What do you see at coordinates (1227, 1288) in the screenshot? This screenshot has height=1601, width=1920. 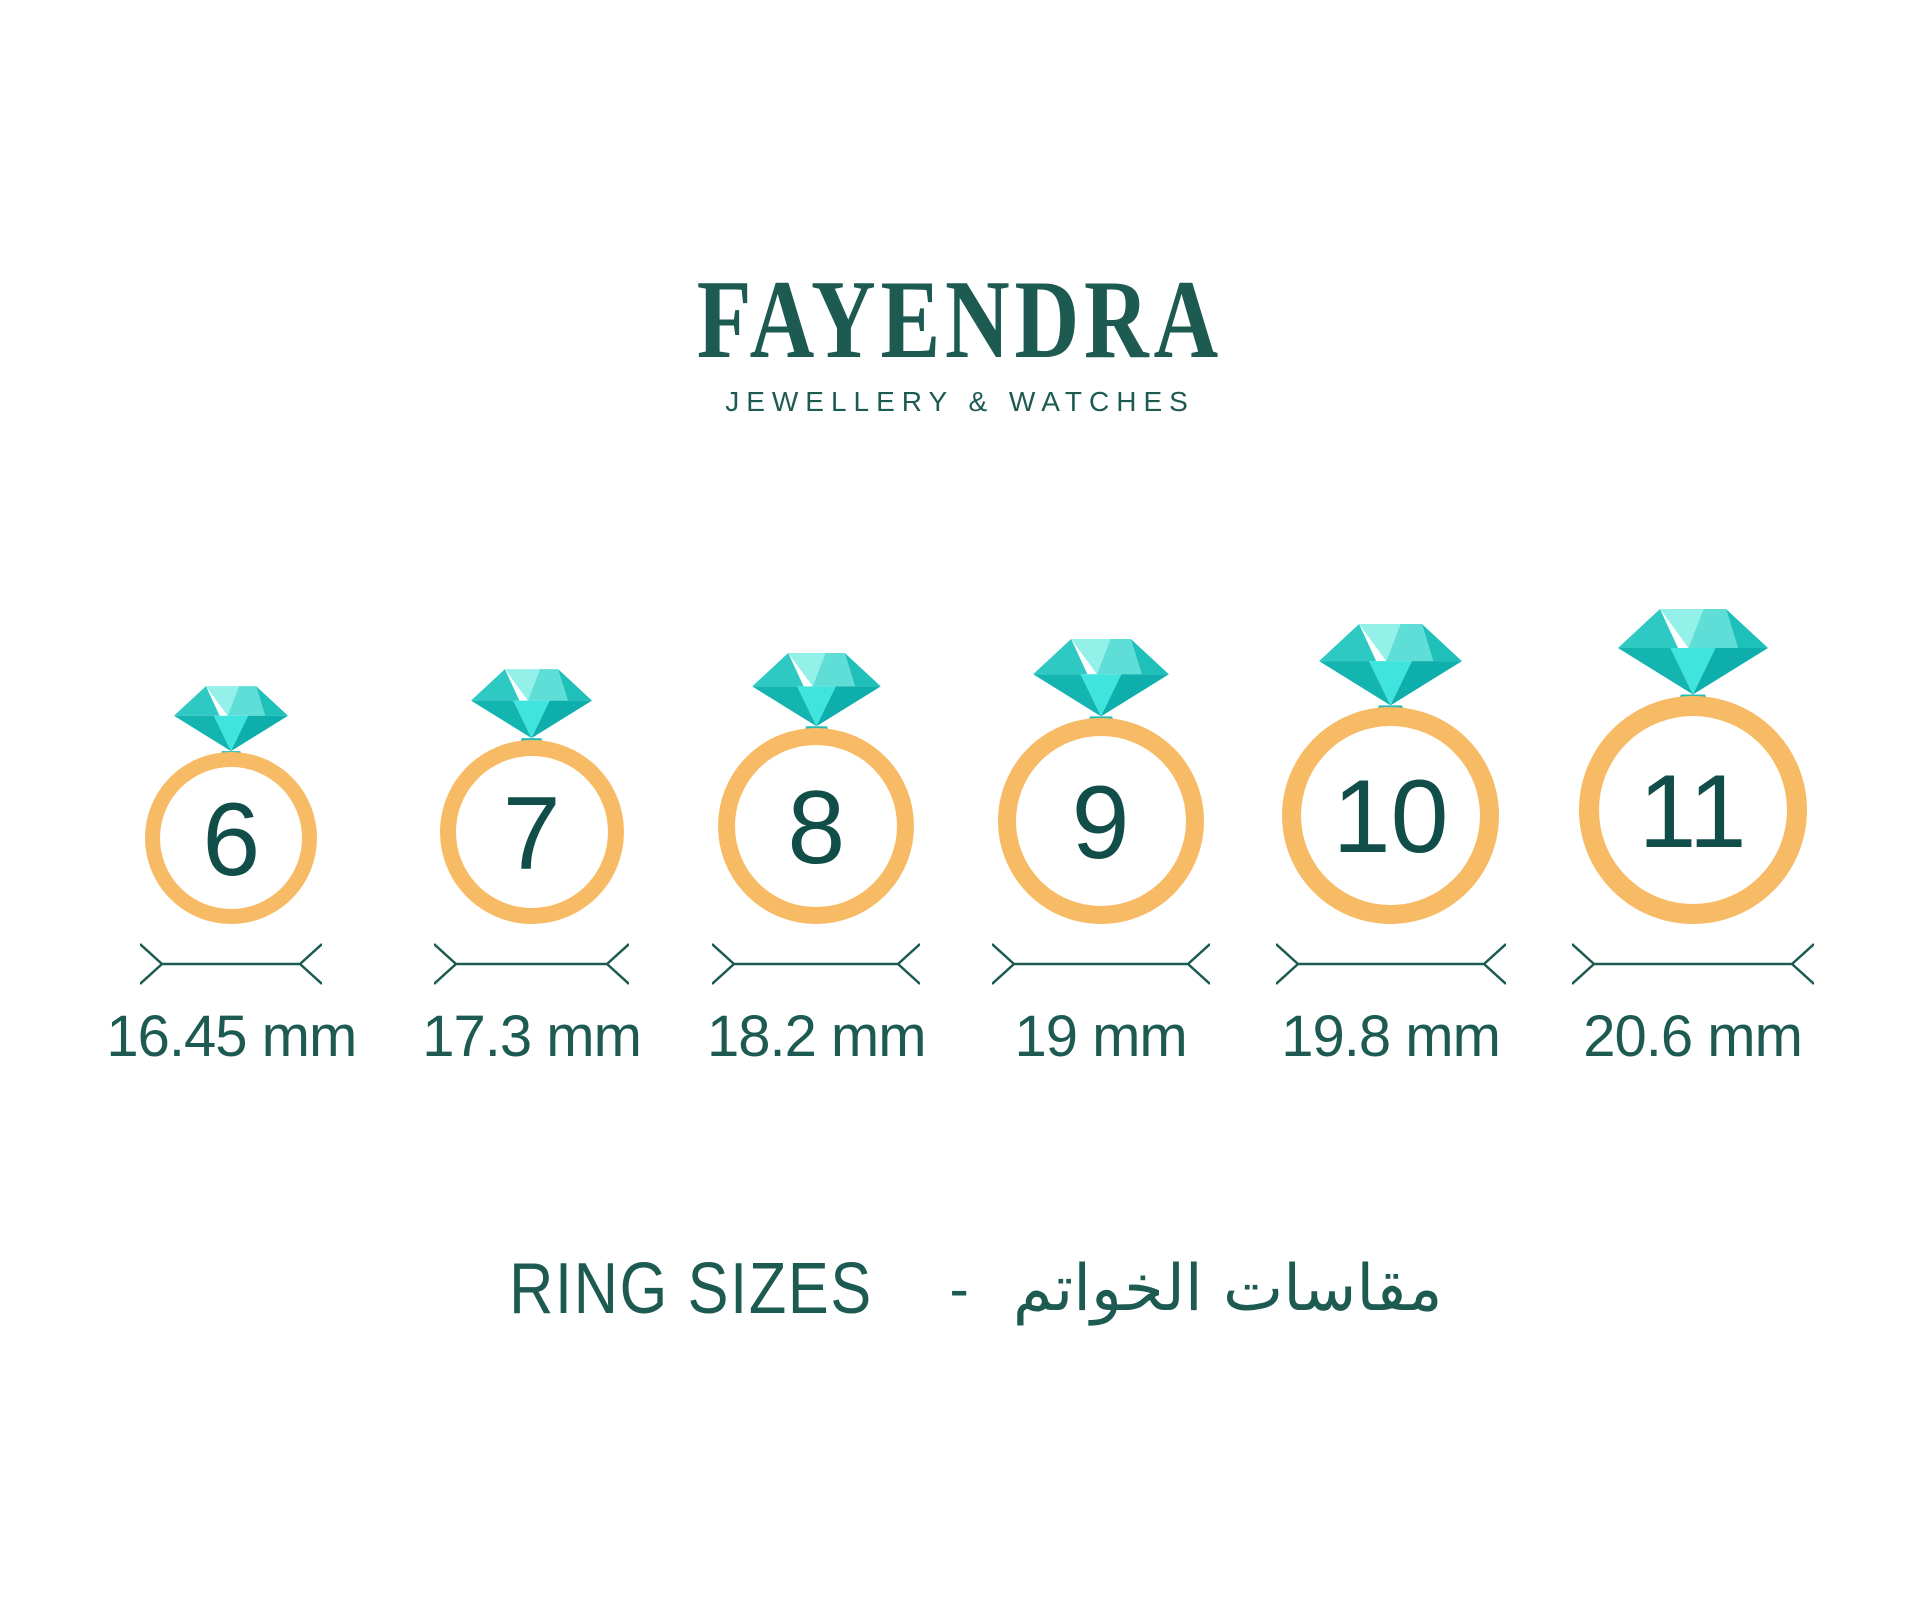 I see `page-title-arabic: مقاسات الخواتم` at bounding box center [1227, 1288].